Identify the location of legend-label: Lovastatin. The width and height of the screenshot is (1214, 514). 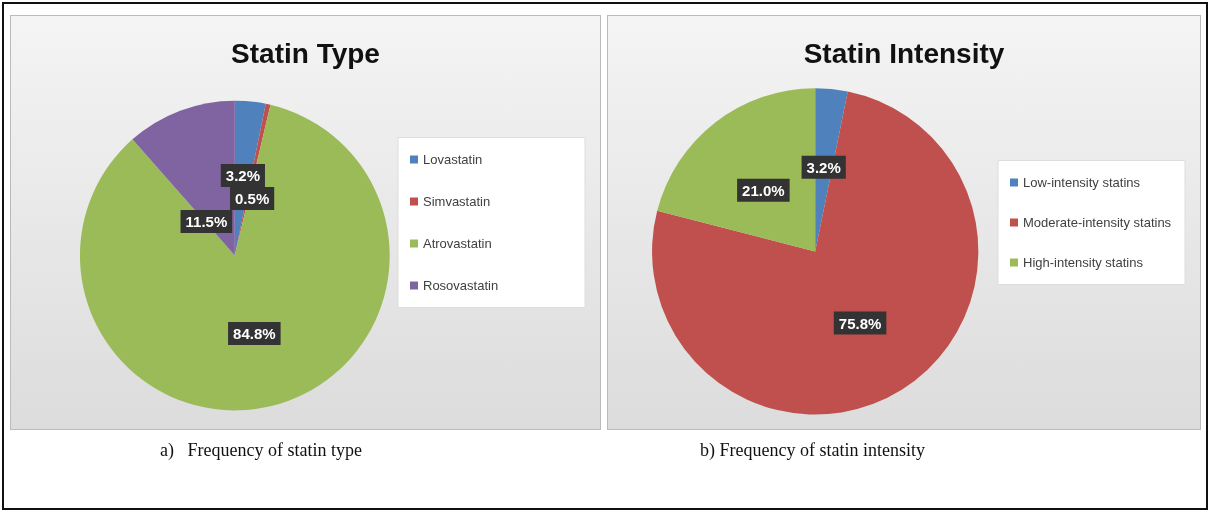
(453, 159).